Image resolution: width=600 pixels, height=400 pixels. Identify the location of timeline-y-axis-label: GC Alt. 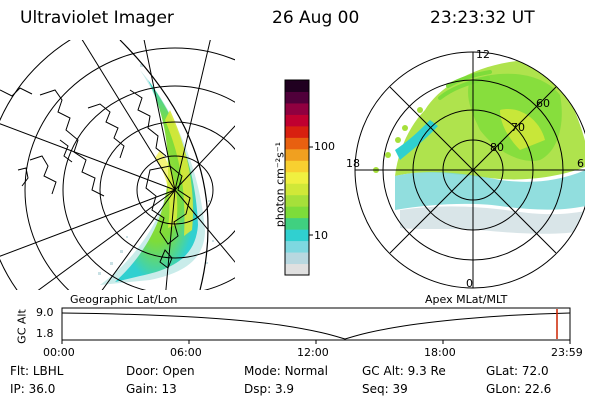
(22, 326).